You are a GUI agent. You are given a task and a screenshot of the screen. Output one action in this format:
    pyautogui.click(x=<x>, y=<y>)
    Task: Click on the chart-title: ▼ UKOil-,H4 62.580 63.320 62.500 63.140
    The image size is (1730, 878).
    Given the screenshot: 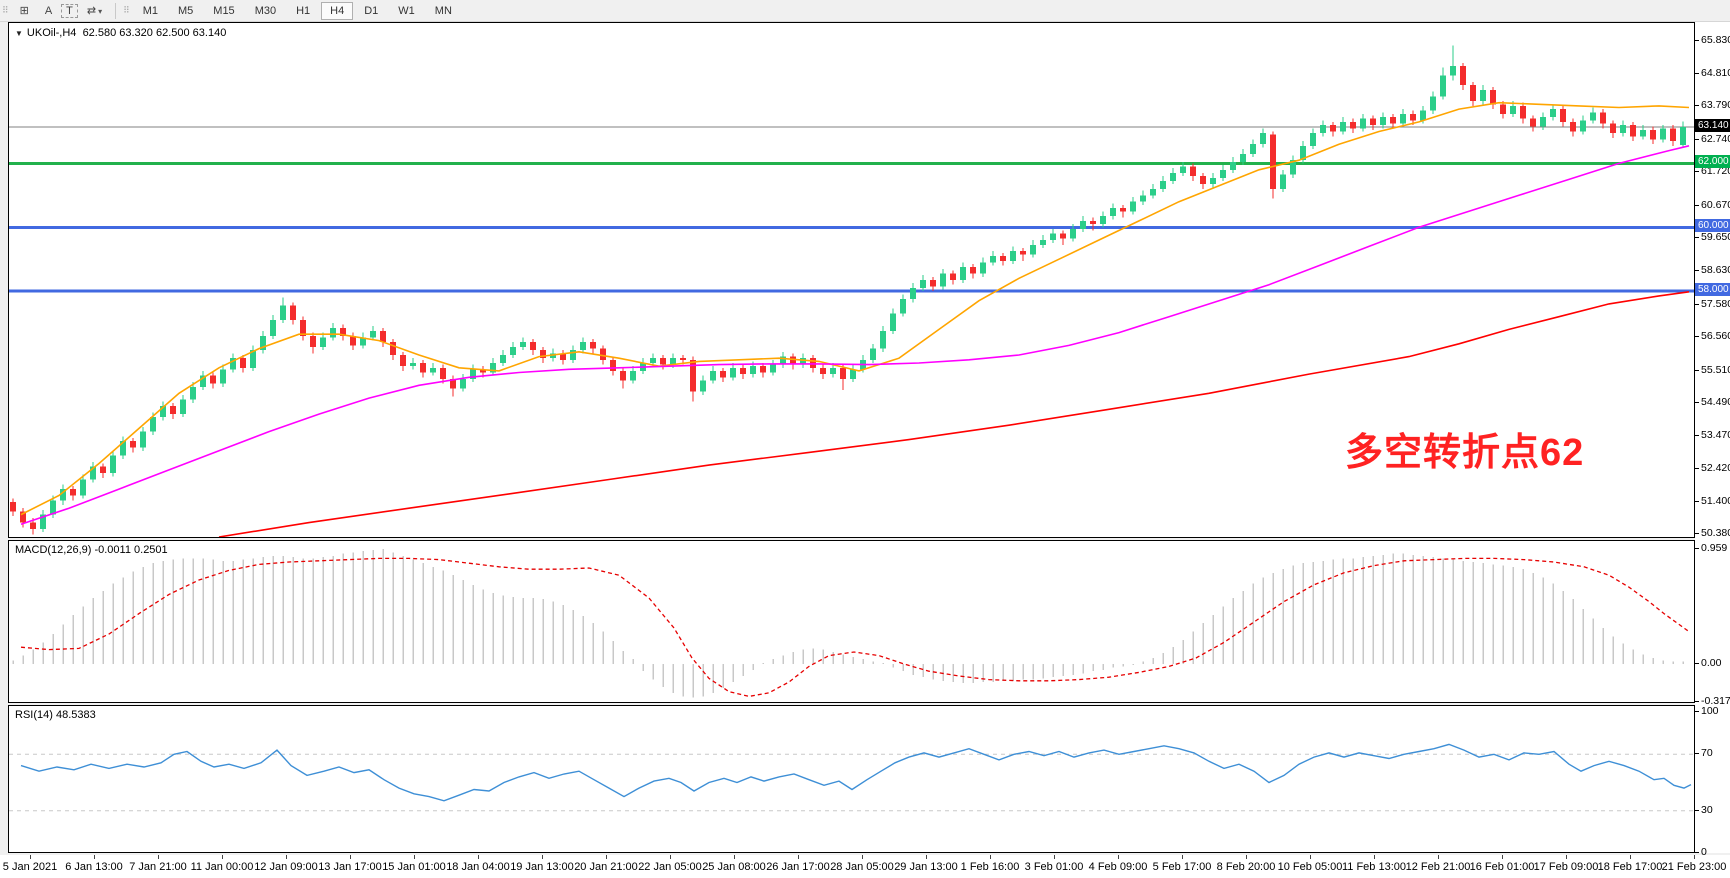 What is the action you would take?
    pyautogui.click(x=120, y=33)
    